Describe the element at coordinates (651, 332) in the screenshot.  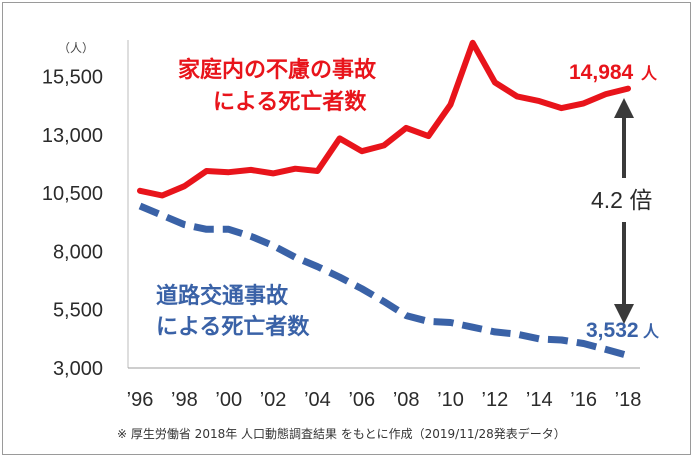
I see `road-traffic-end-unit: 人` at that location.